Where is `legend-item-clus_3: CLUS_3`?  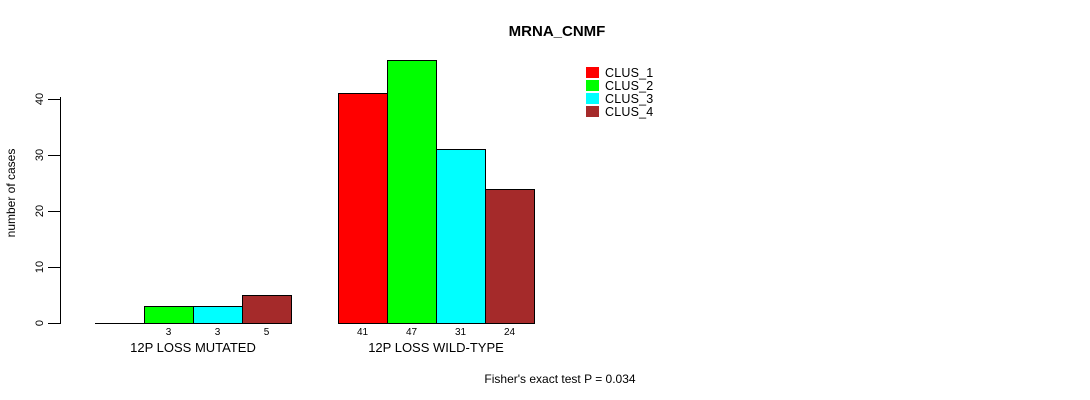
legend-item-clus_3: CLUS_3 is located at coordinates (620, 98).